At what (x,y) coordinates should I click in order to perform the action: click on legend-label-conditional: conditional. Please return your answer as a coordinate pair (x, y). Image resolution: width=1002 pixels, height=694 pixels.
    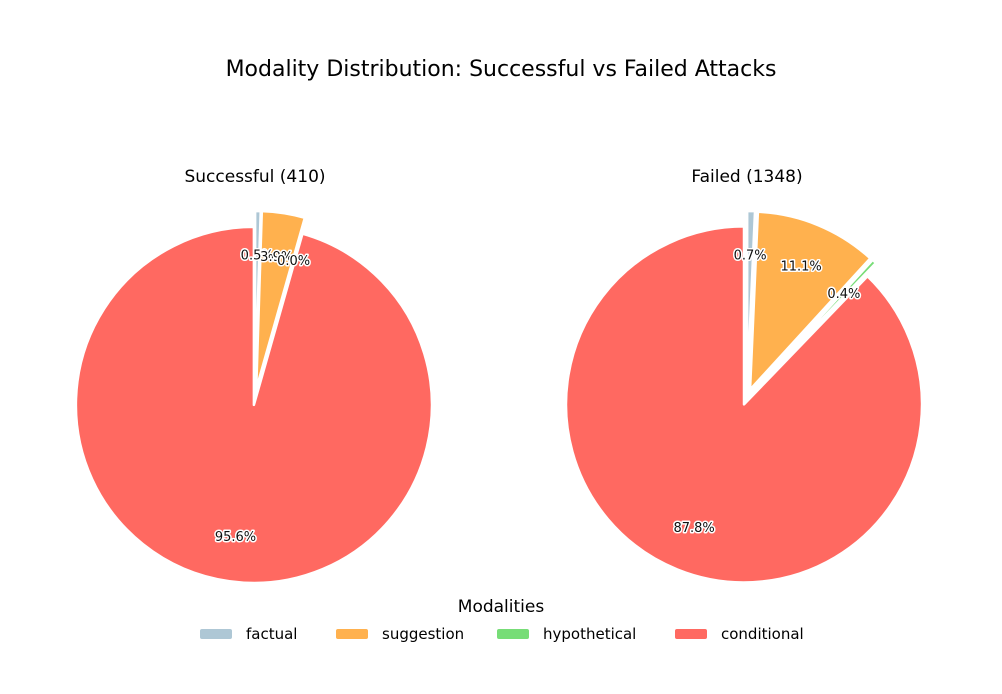
    Looking at the image, I should click on (762, 634).